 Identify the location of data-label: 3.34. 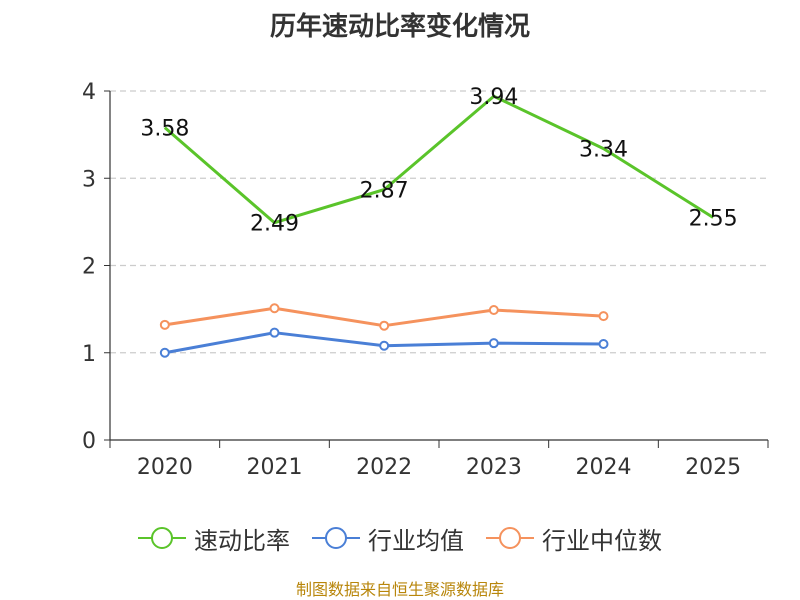
(603, 150).